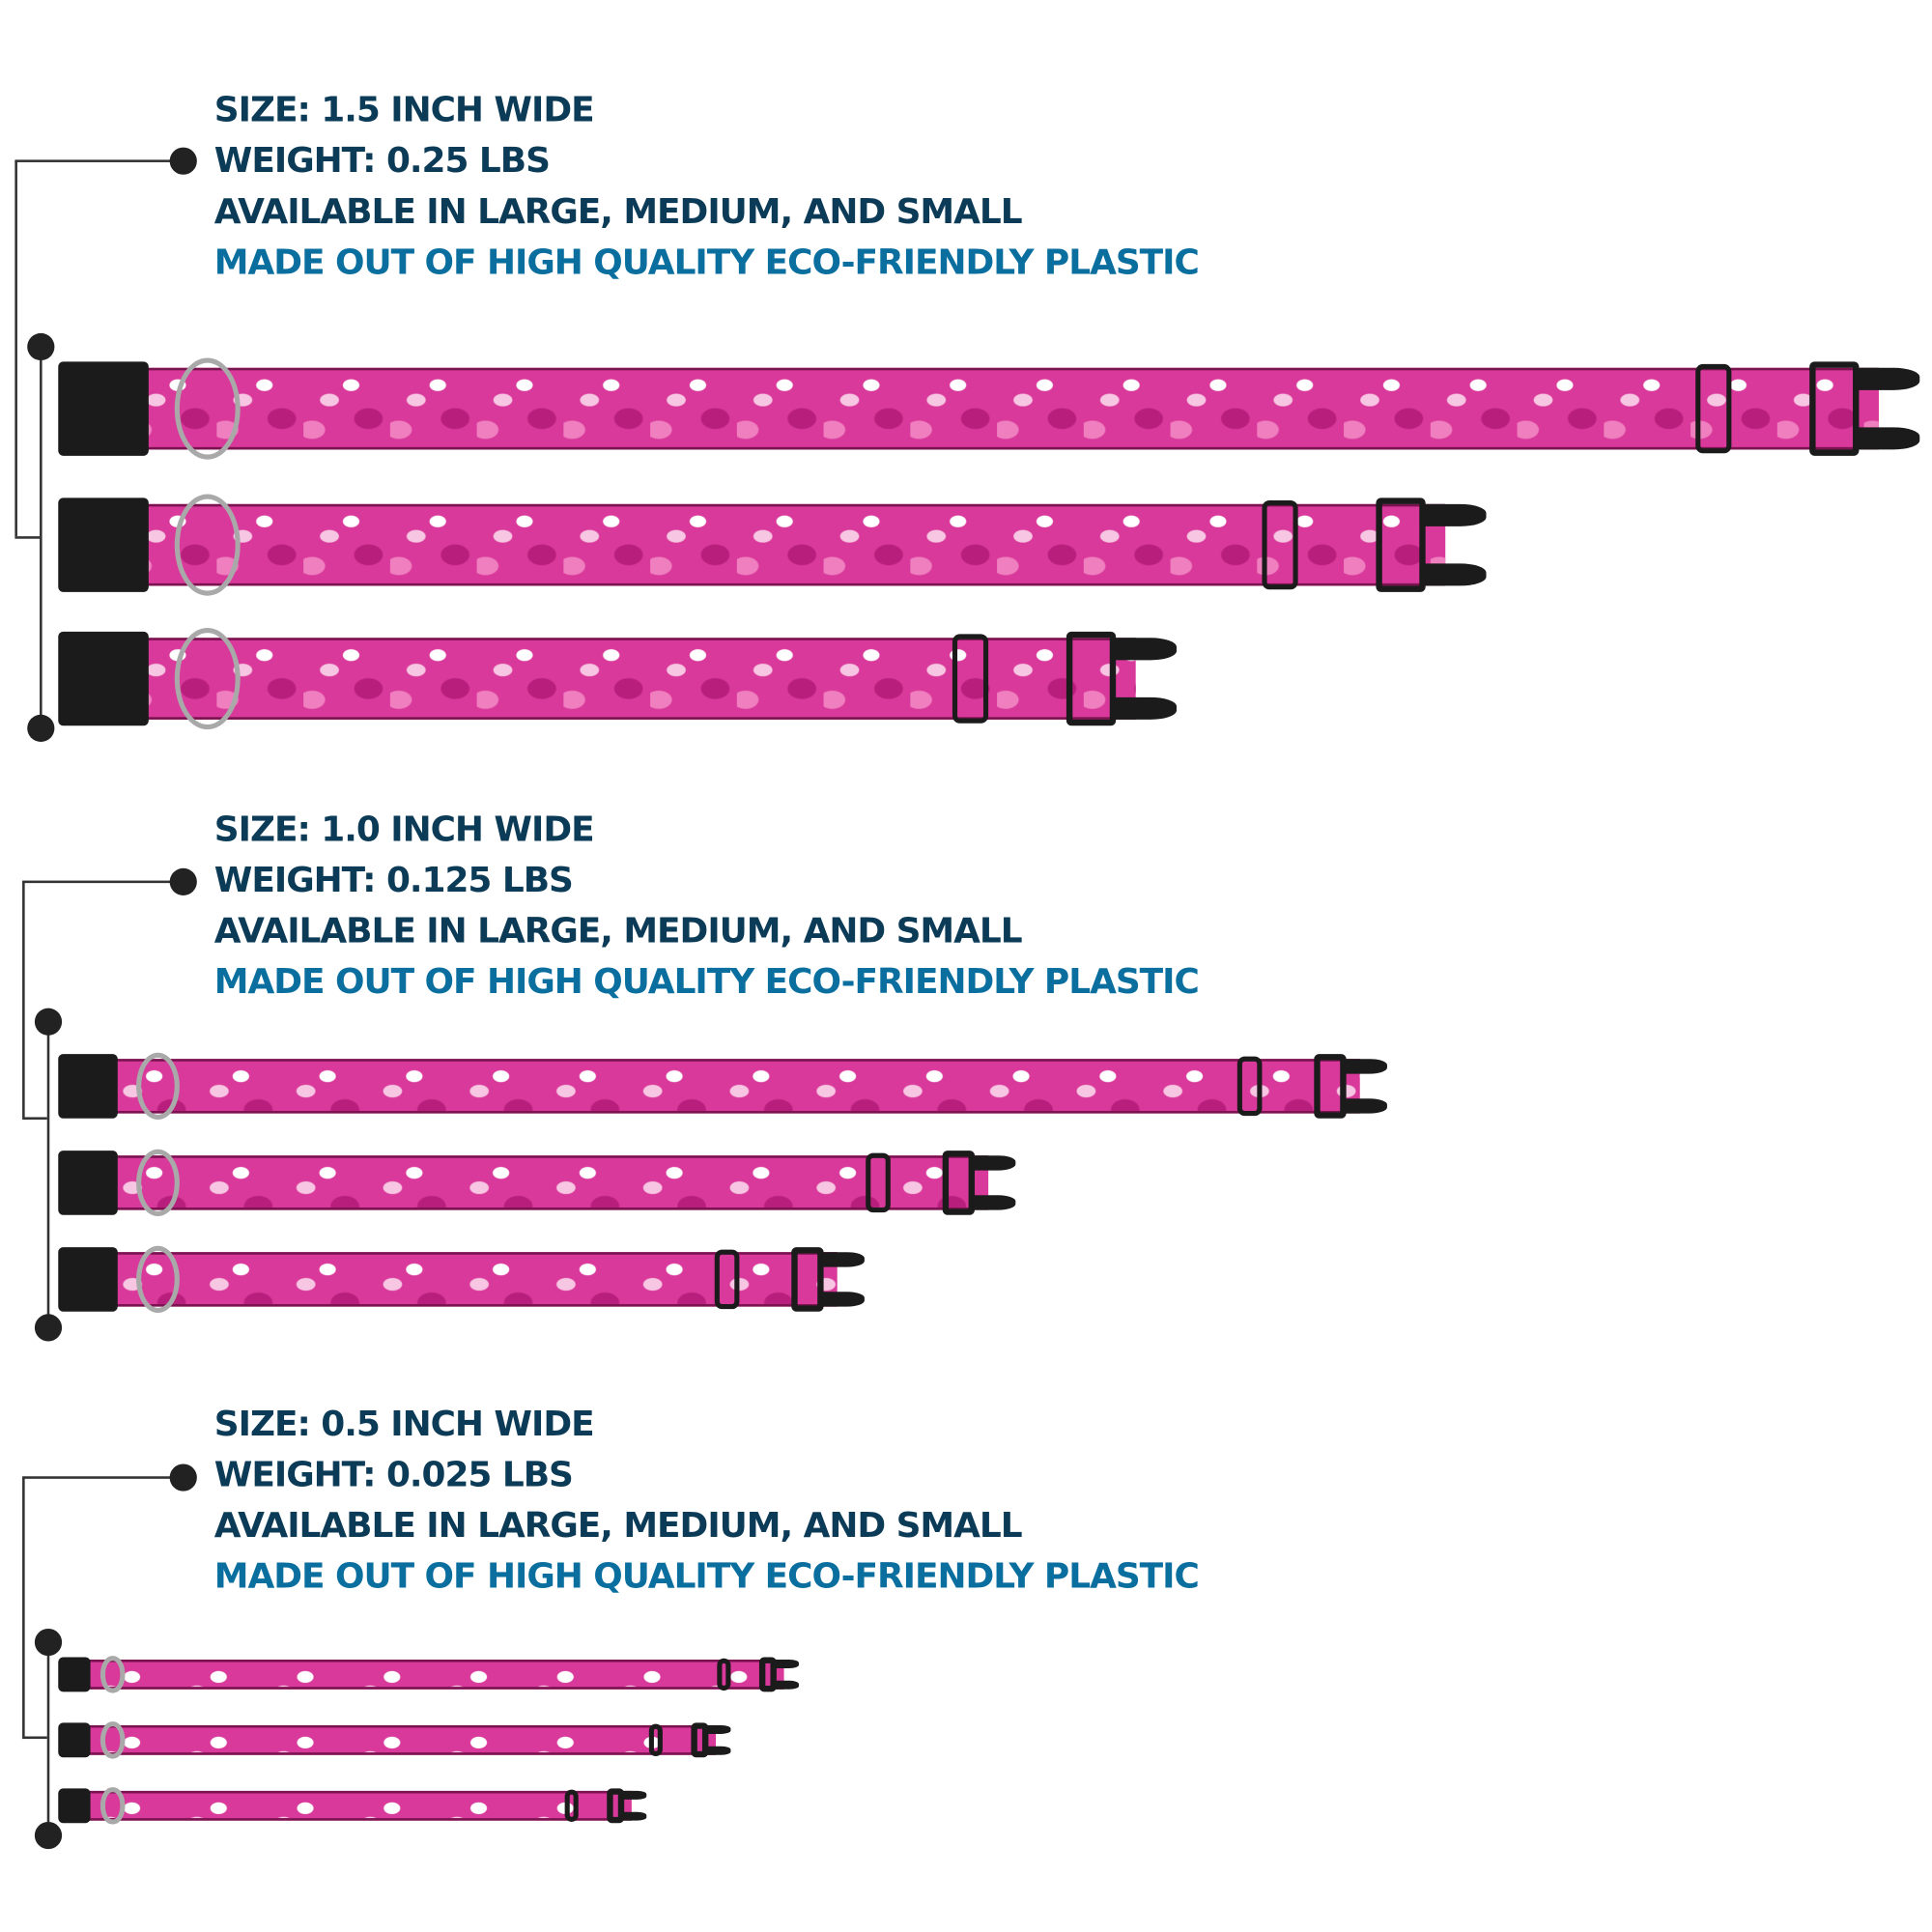 Image resolution: width=1932 pixels, height=1932 pixels. Describe the element at coordinates (404, 1423) in the screenshot. I see `size-label: SIZE: 0.5 INCH WIDE` at that location.